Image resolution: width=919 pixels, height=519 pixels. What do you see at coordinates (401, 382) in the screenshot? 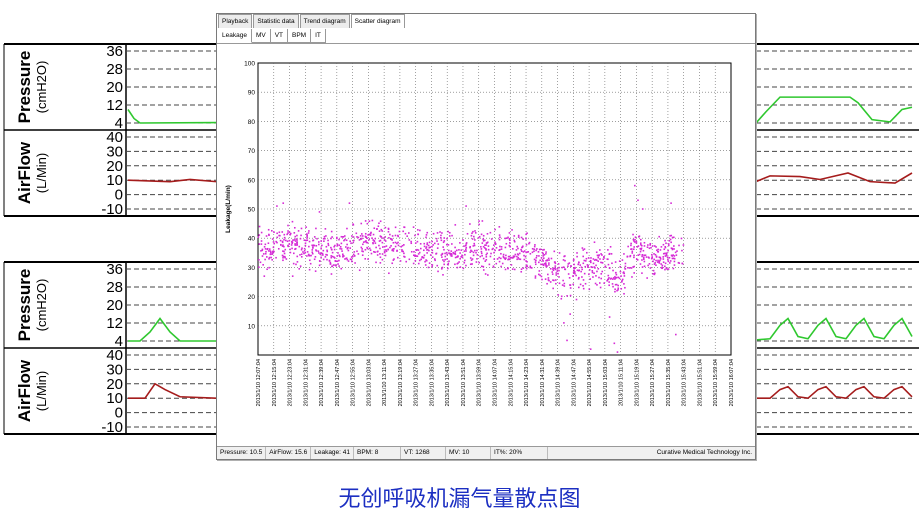
I see `x-tick-label: 2013/1/10 13:19:04` at bounding box center [401, 382].